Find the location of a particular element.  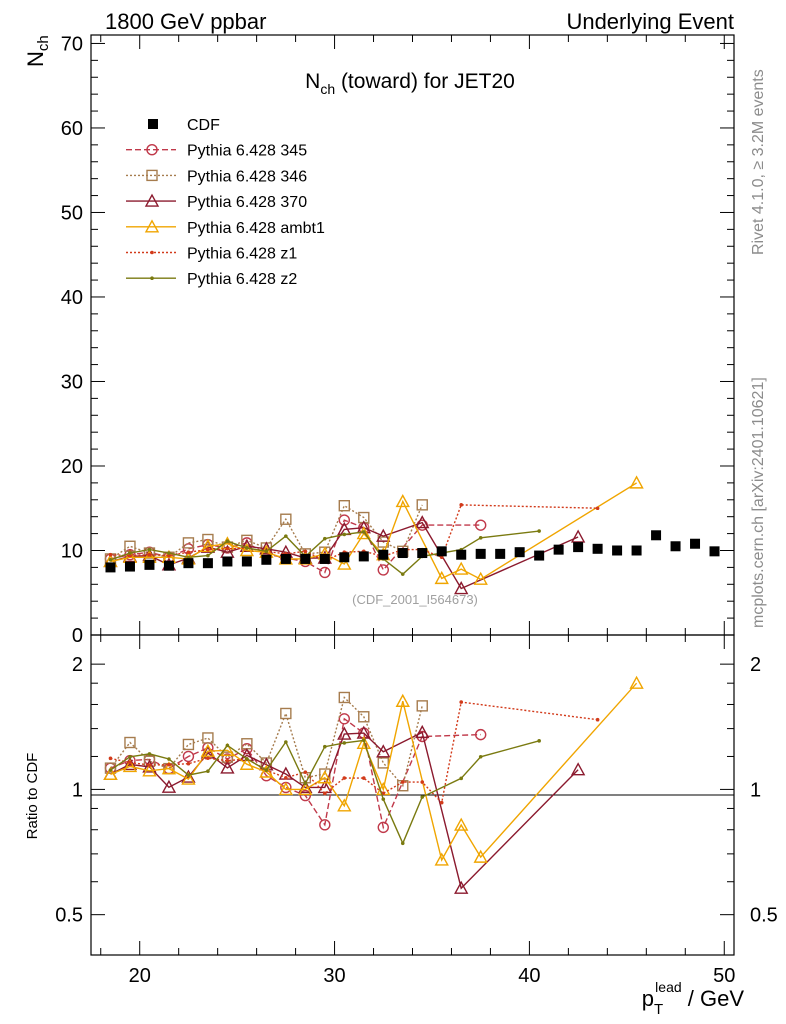

y-tick-label: 30 is located at coordinates (72, 382).